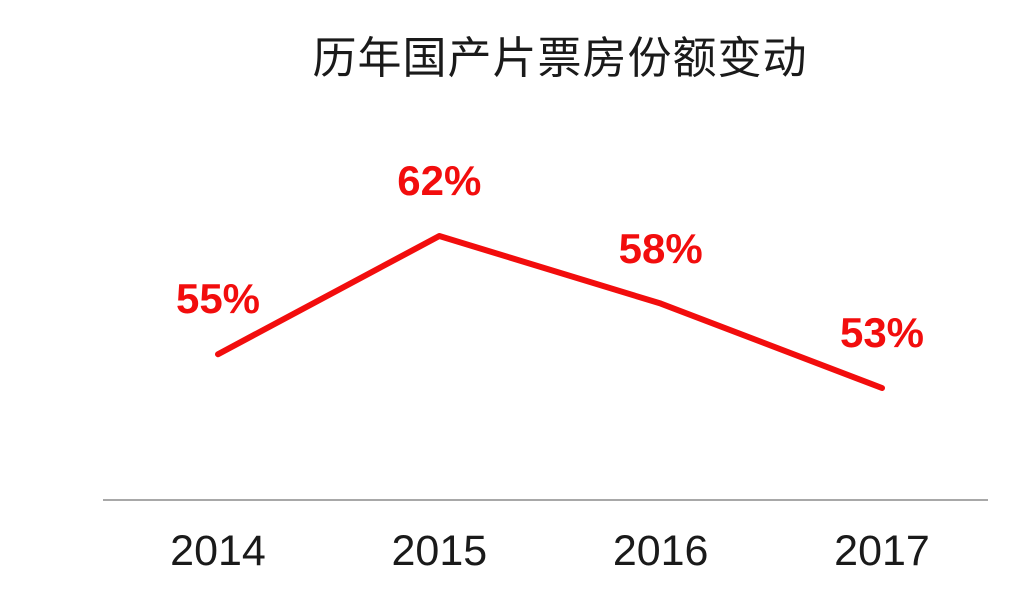 Image resolution: width=1029 pixels, height=592 pixels. What do you see at coordinates (560, 58) in the screenshot?
I see `chart-title: 历年国产片票房份额变动` at bounding box center [560, 58].